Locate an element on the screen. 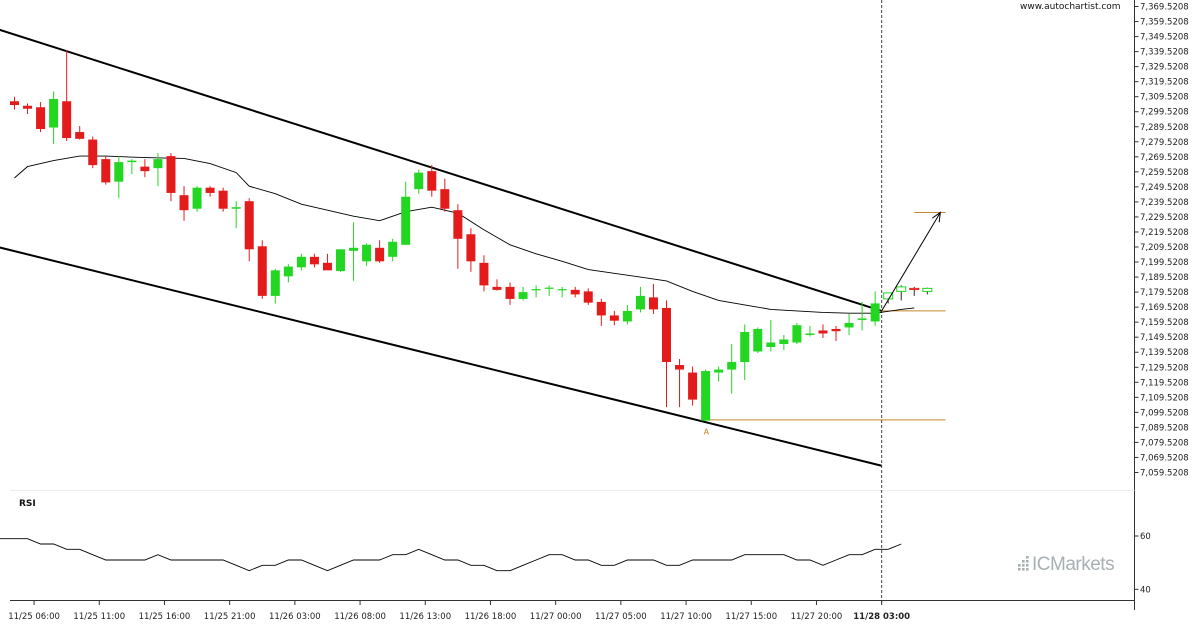 The width and height of the screenshot is (1200, 630). forecast-arrow-head is located at coordinates (936, 217).